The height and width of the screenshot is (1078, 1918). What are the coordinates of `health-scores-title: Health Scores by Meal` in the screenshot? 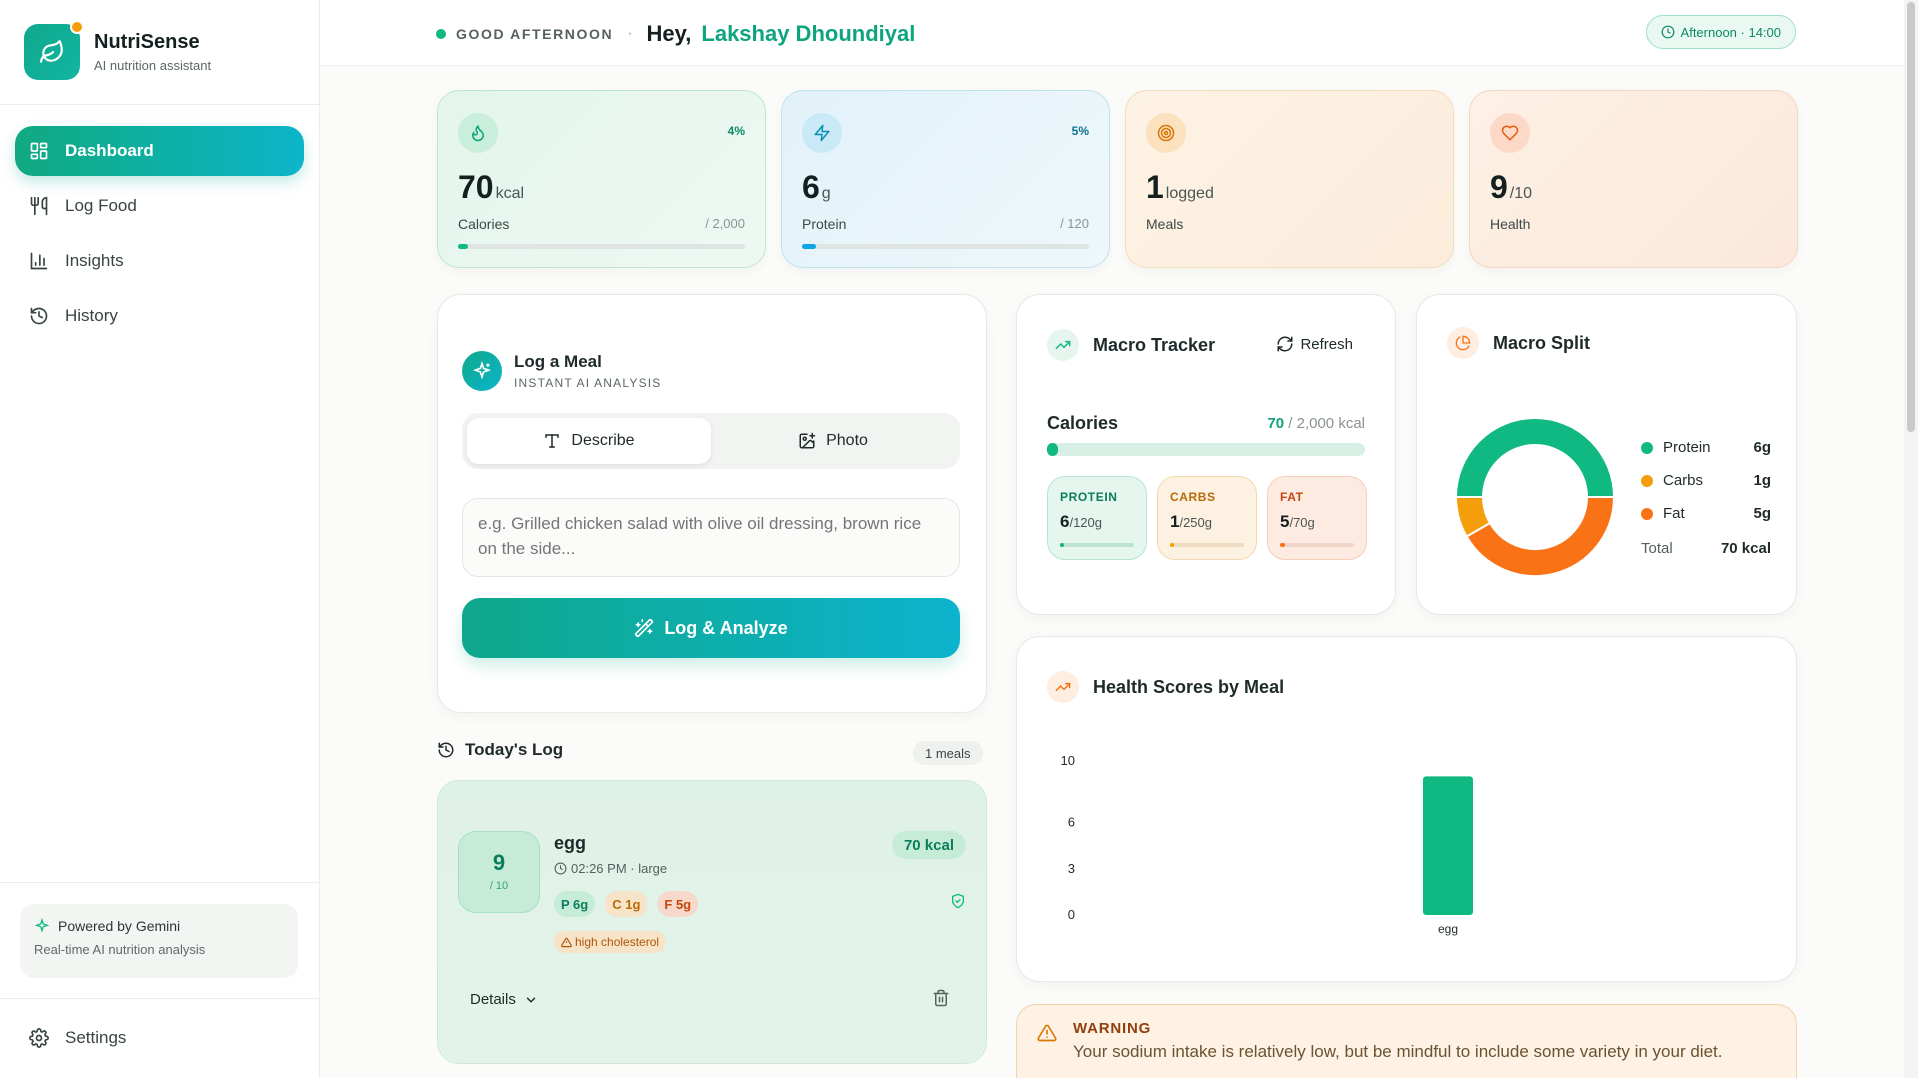 It's located at (1189, 686).